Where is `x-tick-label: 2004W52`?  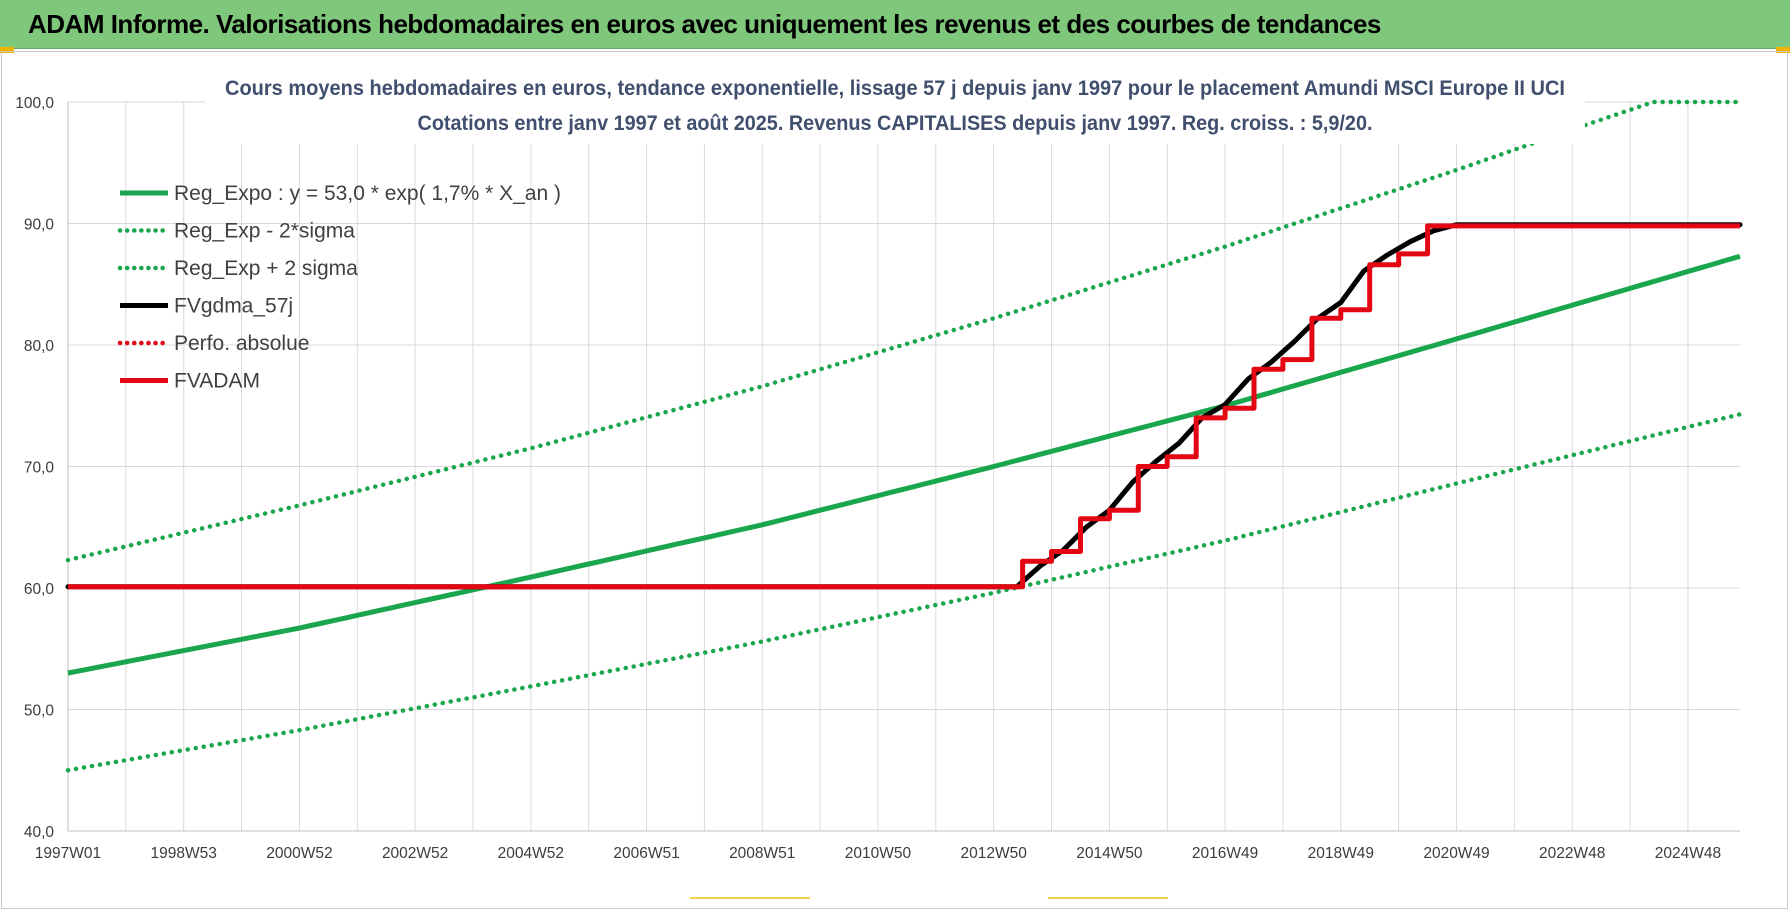
x-tick-label: 2004W52 is located at coordinates (531, 853).